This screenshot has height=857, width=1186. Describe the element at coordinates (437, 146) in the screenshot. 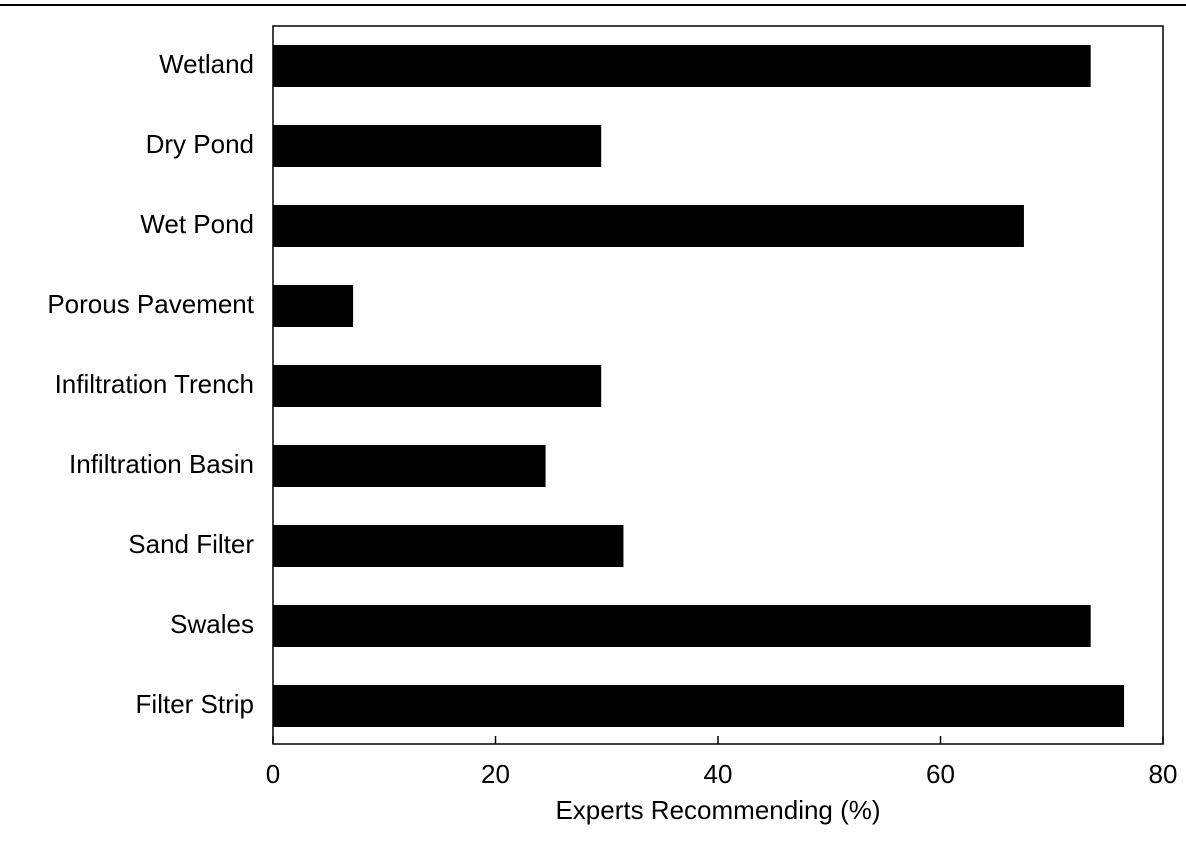

I see `bar-dry-pond` at that location.